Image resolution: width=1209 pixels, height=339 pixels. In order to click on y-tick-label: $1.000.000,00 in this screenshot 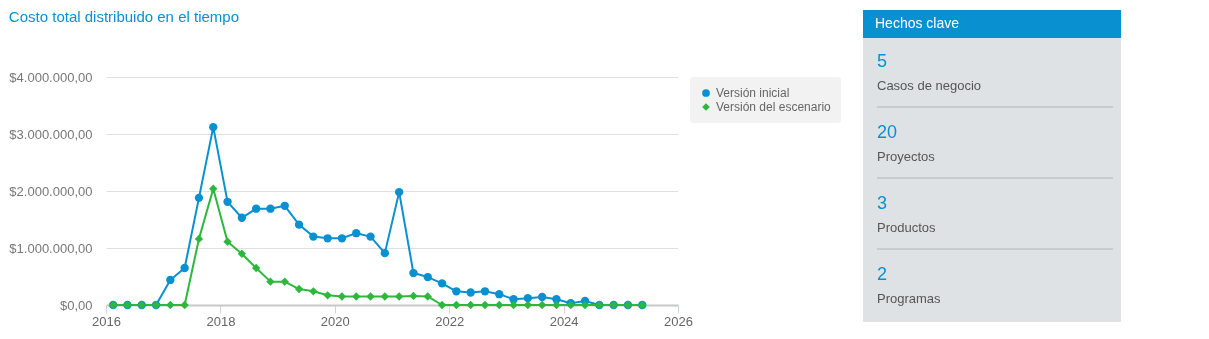, I will do `click(51, 248)`.